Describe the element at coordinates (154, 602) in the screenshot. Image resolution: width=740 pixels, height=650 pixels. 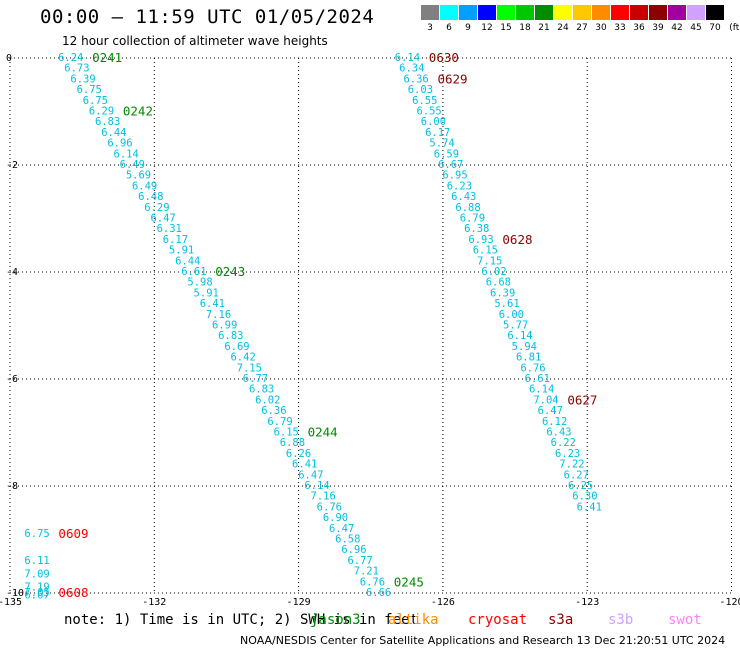
I see `lon-tick-label: -132` at that location.